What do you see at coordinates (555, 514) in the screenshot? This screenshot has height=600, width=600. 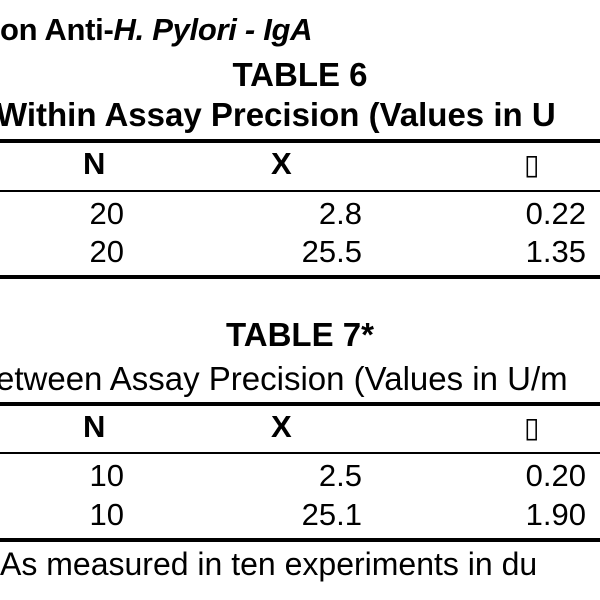 I see `table-7-cell: 1.90` at bounding box center [555, 514].